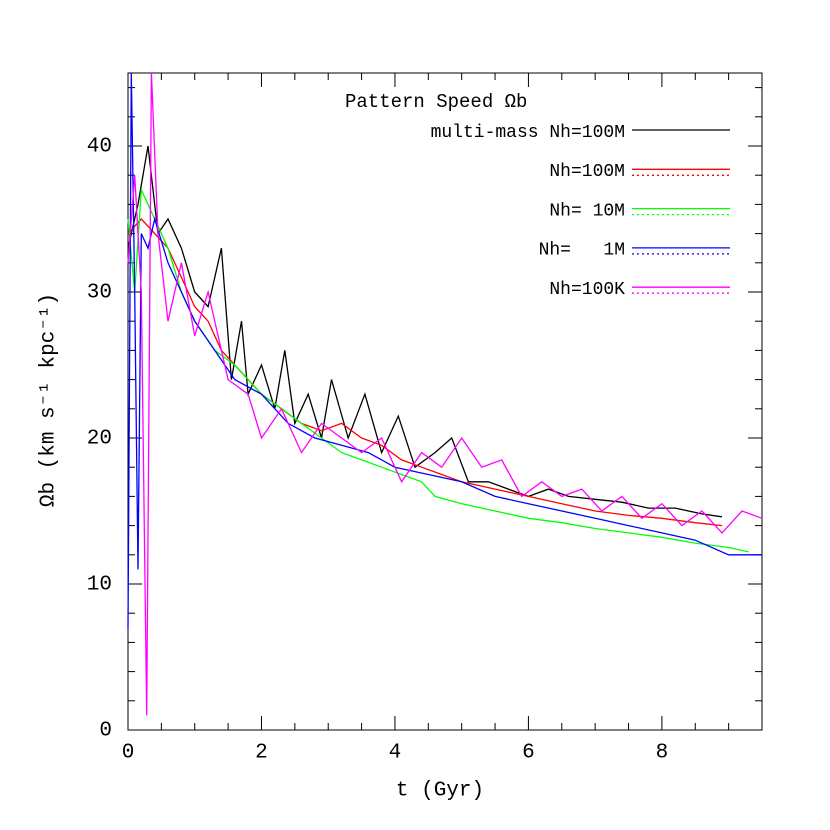  I want to click on x-tick-label: 8, so click(662, 753).